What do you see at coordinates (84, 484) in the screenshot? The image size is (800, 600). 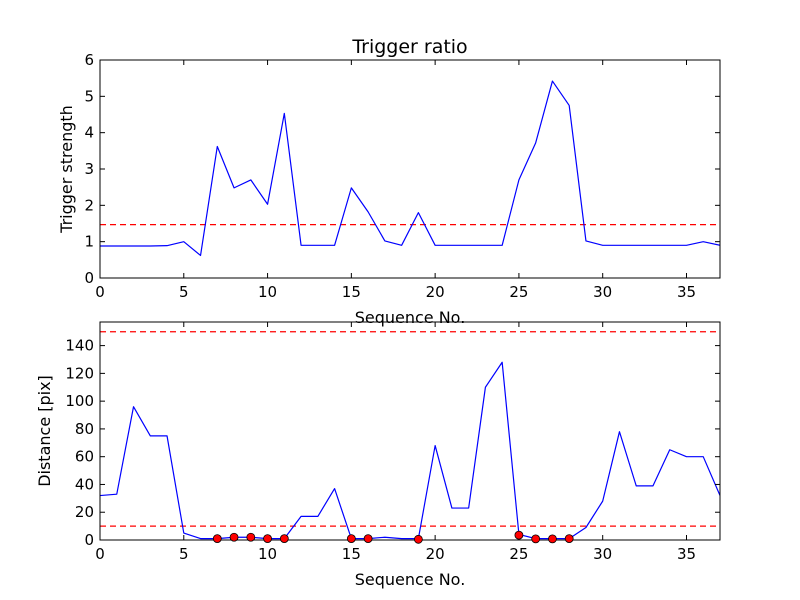 I see `distance-y-tick-label: 40` at bounding box center [84, 484].